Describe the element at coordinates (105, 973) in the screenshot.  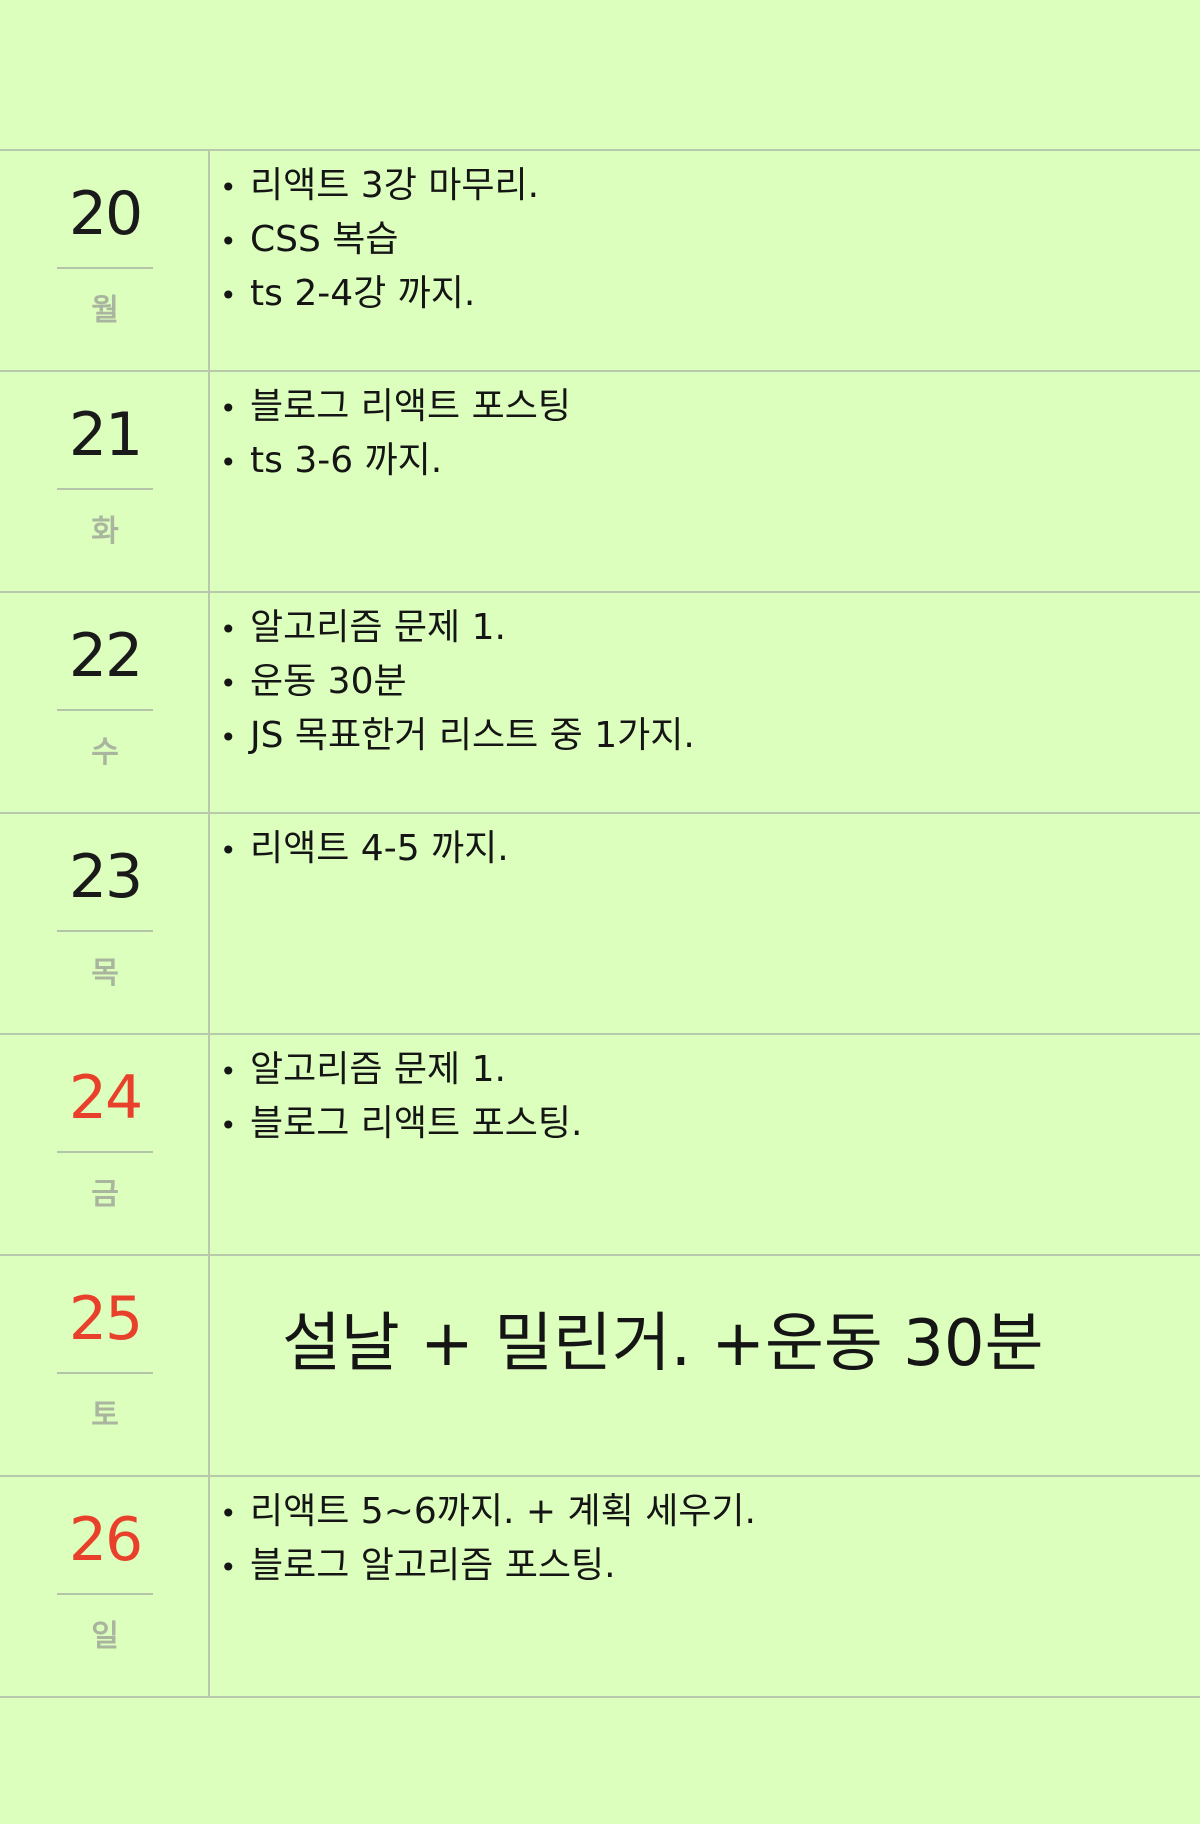
I see `weekday-label: 목` at that location.